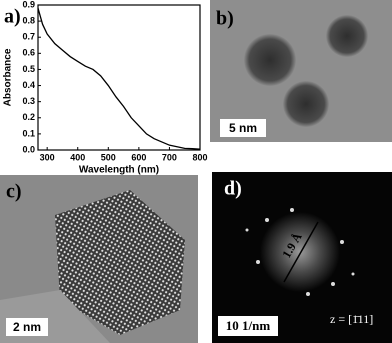 The width and height of the screenshot is (392, 343). Describe the element at coordinates (248, 325) in the screenshot. I see `scale-label: 10 1/nm` at that location.